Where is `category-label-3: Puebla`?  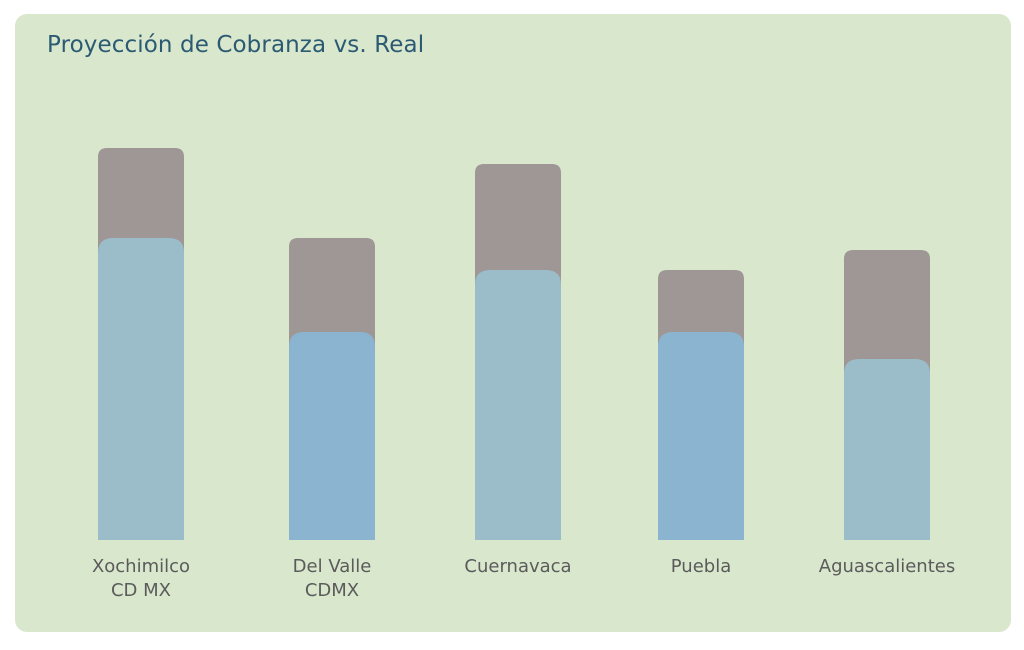 category-label-3: Puebla is located at coordinates (701, 566).